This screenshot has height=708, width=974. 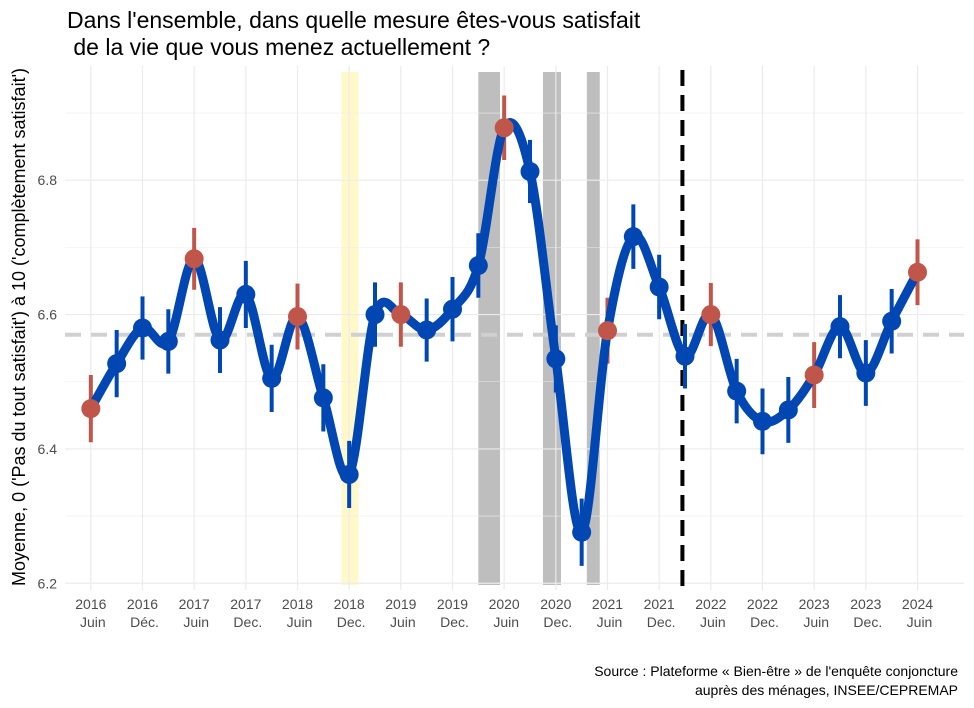 I want to click on x-tick-period-1: Déc., so click(x=144, y=622).